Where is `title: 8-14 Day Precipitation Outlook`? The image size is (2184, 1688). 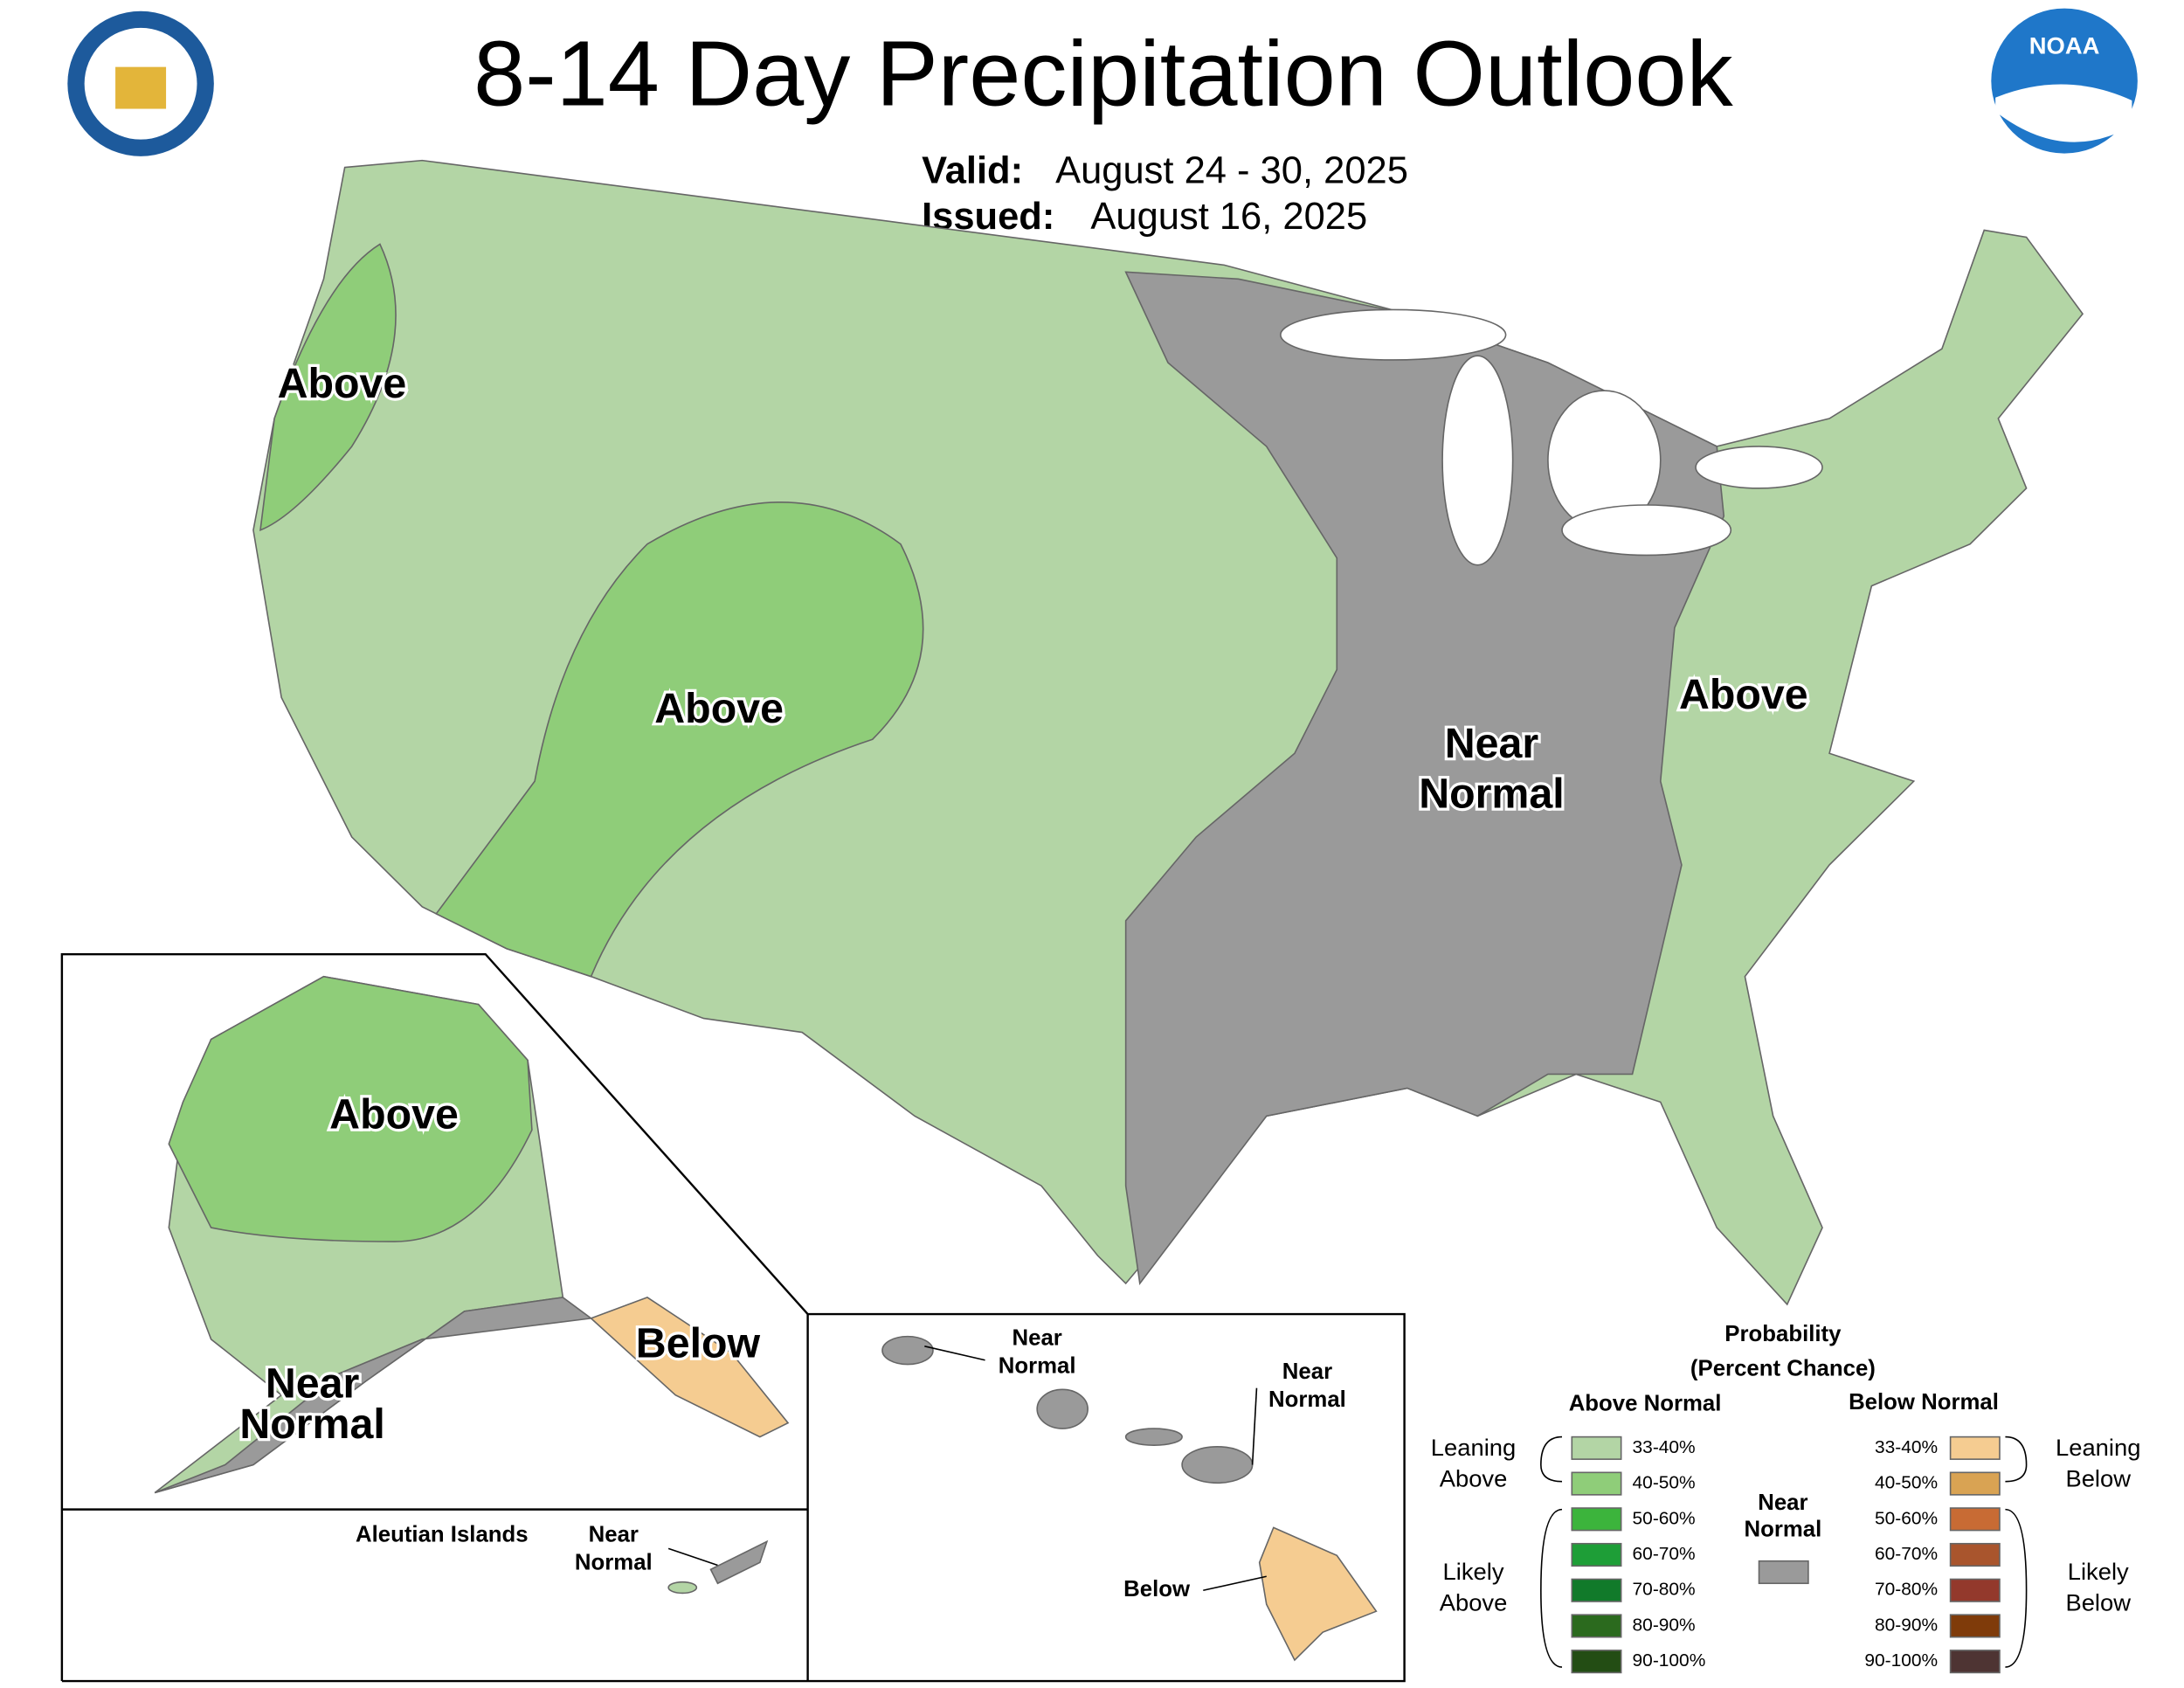
title: 8-14 Day Precipitation Outlook is located at coordinates (1103, 74).